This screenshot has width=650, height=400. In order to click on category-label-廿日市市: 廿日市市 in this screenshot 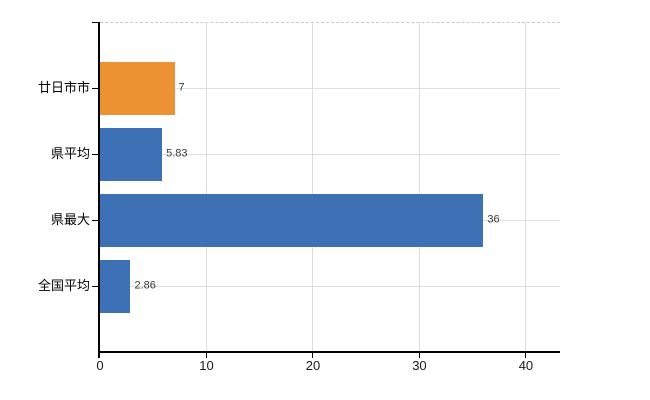, I will do `click(63, 87)`.